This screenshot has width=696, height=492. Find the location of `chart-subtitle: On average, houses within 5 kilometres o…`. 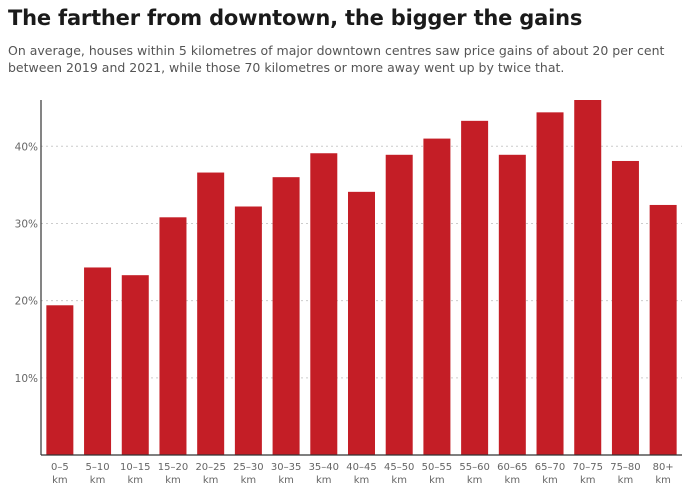

chart-subtitle: On average, houses within 5 kilometres o… is located at coordinates (336, 59).